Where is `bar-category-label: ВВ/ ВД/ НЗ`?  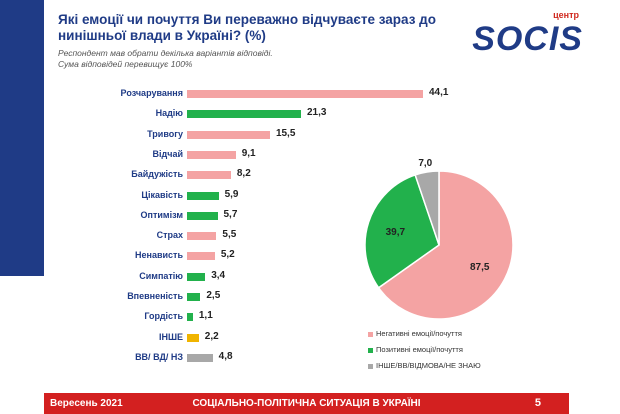
bar-category-label: ВВ/ ВД/ НЗ is located at coordinates (159, 356).